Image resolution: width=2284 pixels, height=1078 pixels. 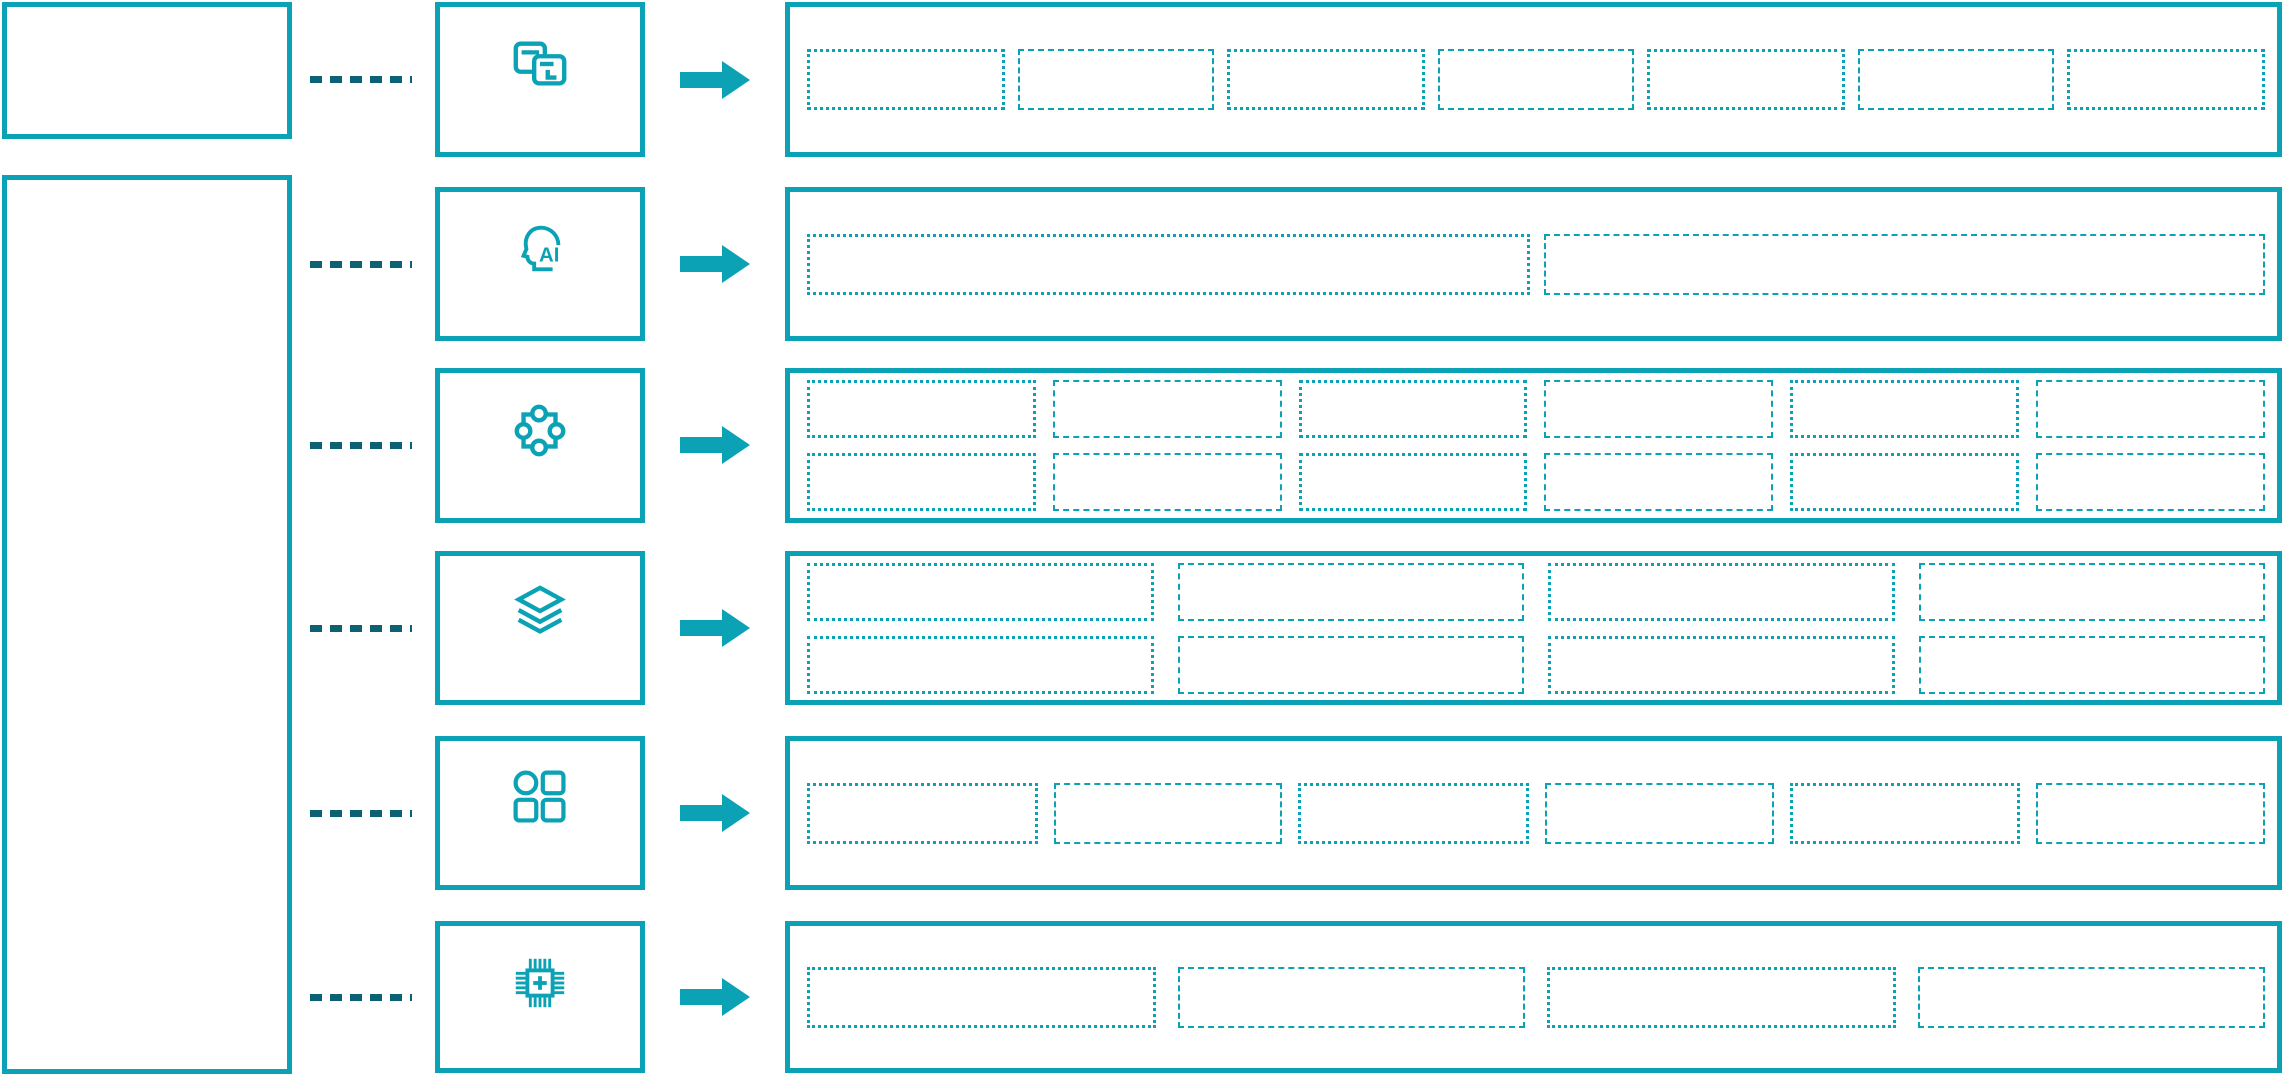 I want to click on ai-head-icon: AI, so click(x=540, y=248).